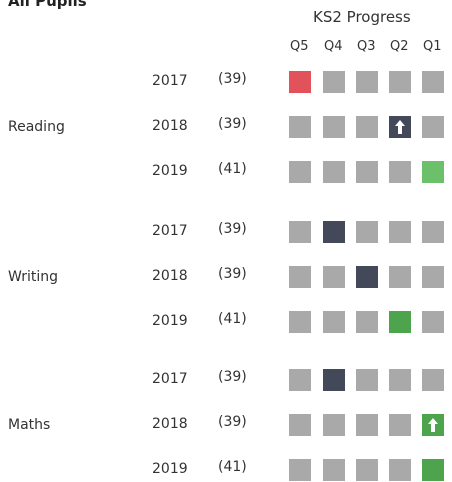 The width and height of the screenshot is (452, 482). I want to click on column-label: Q3, so click(366, 46).